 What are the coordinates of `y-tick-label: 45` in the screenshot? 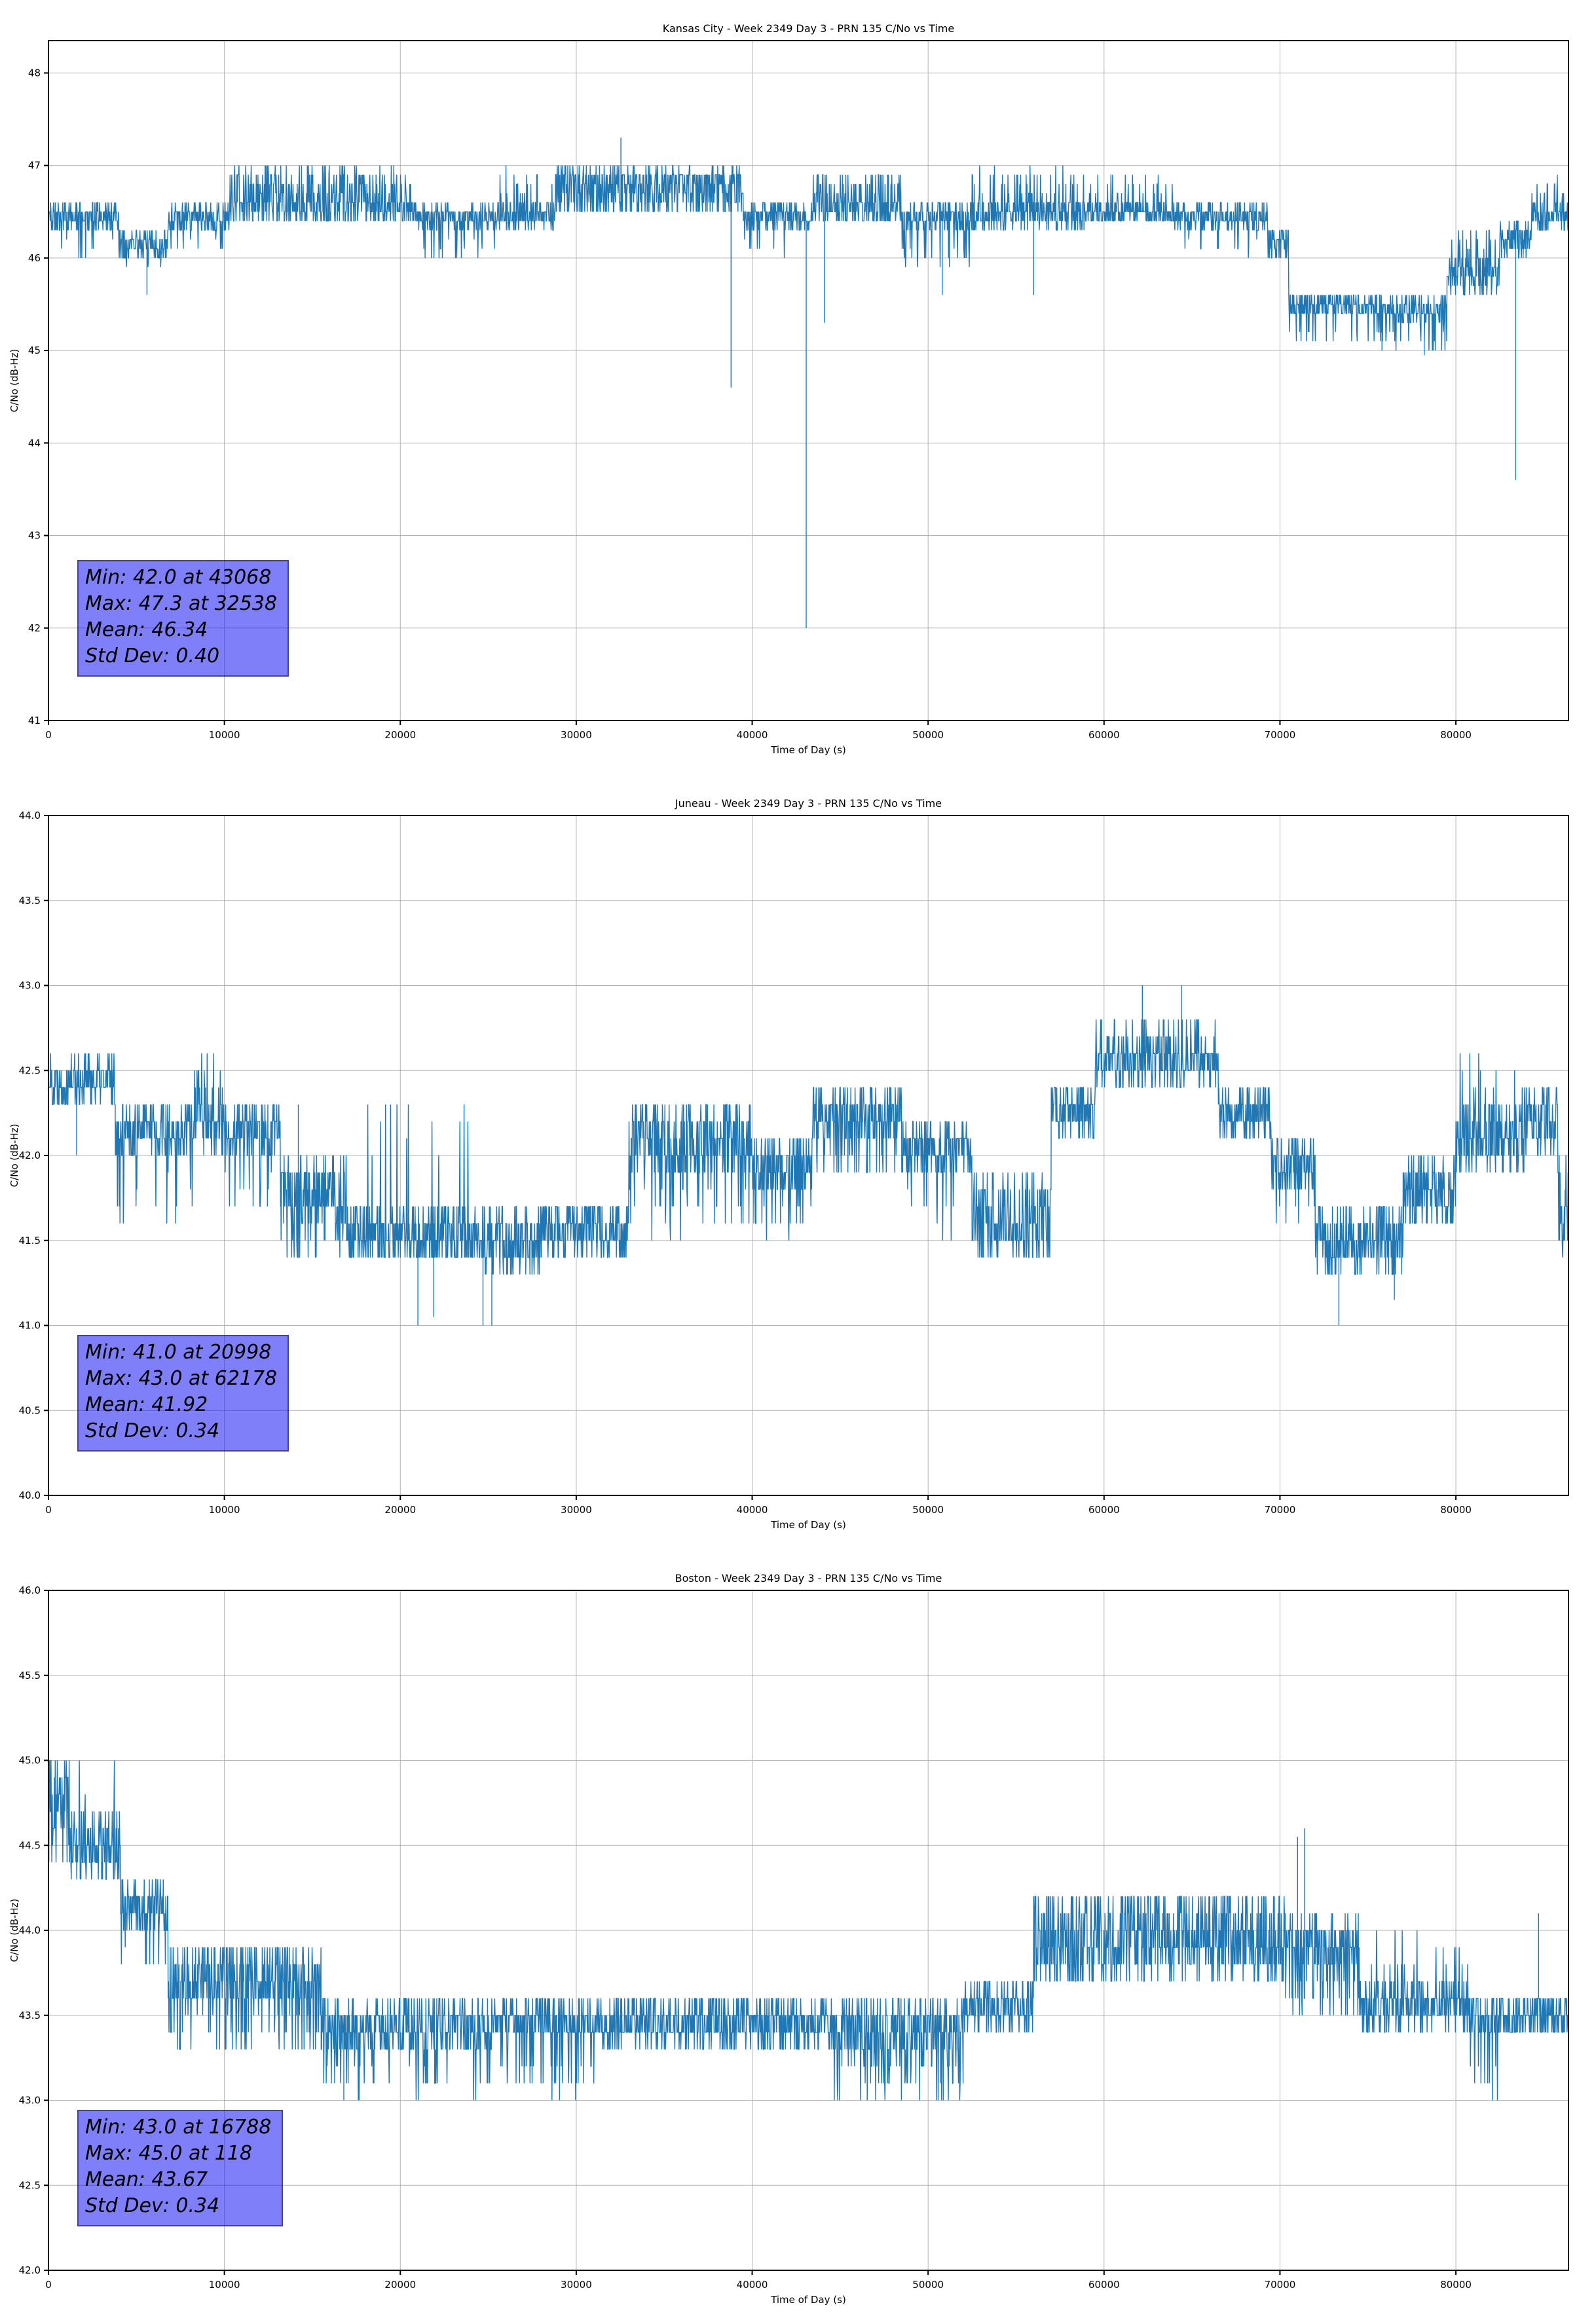 It's located at (34, 350).